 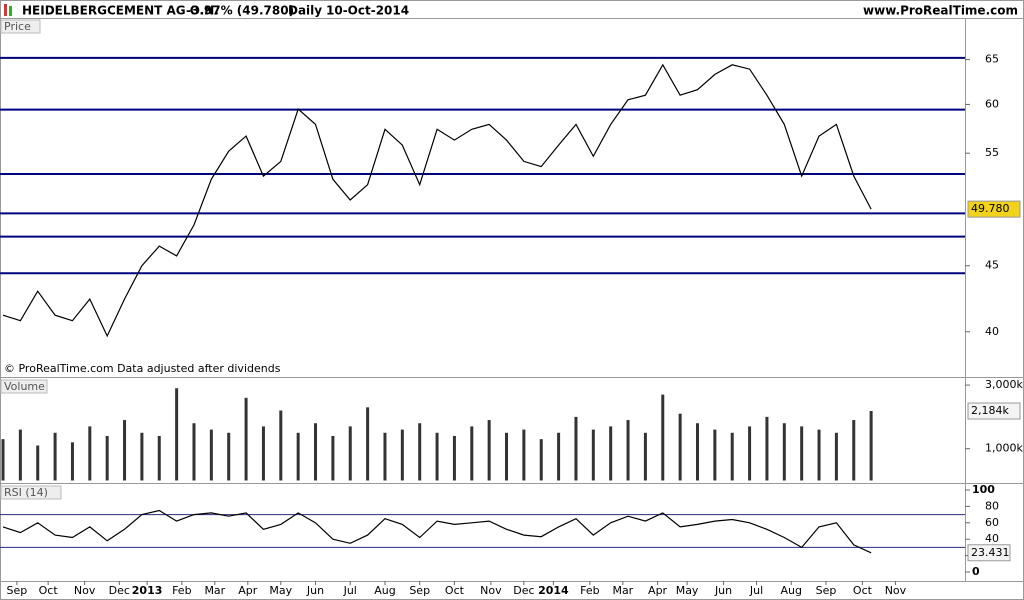 I want to click on y-tick-label: 80, so click(x=992, y=505).